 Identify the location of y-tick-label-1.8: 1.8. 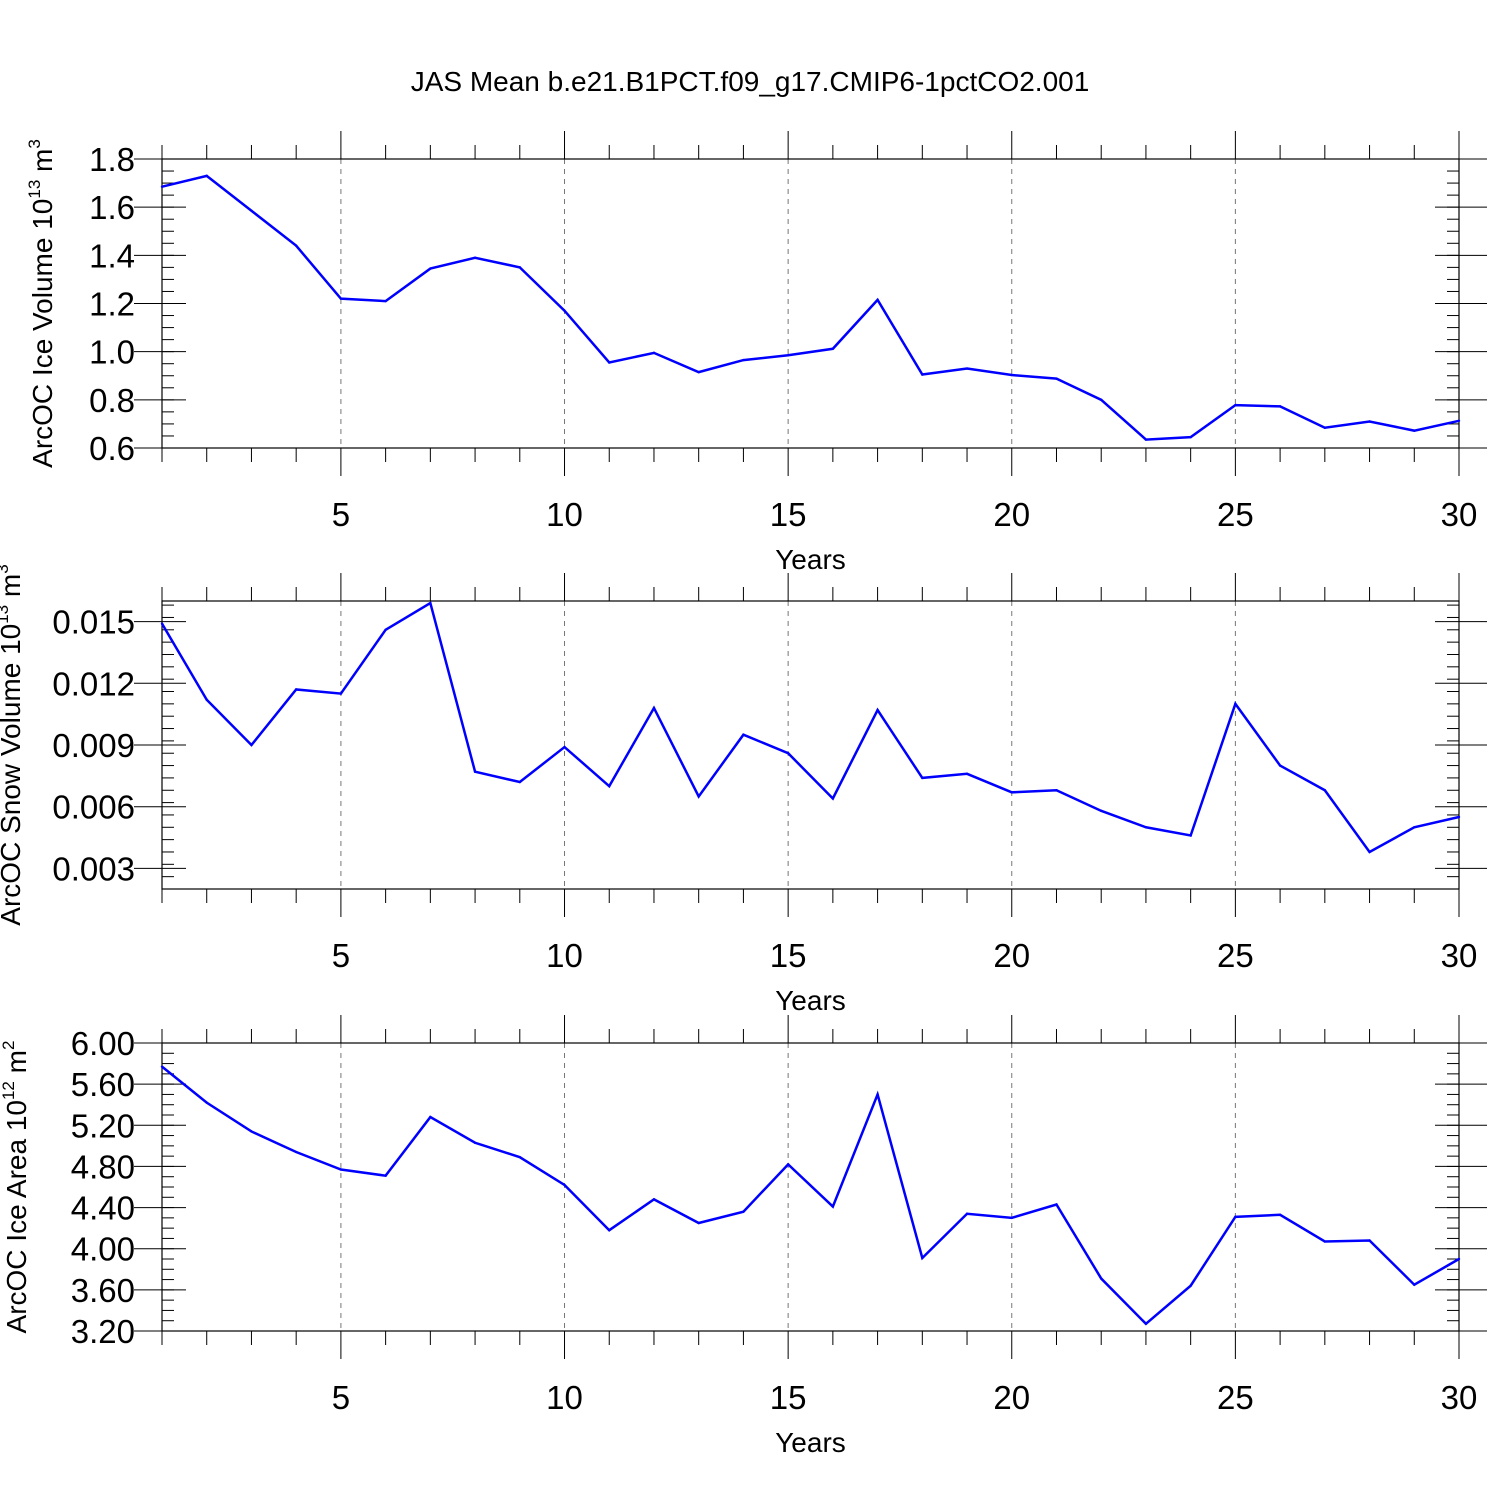
(112, 159).